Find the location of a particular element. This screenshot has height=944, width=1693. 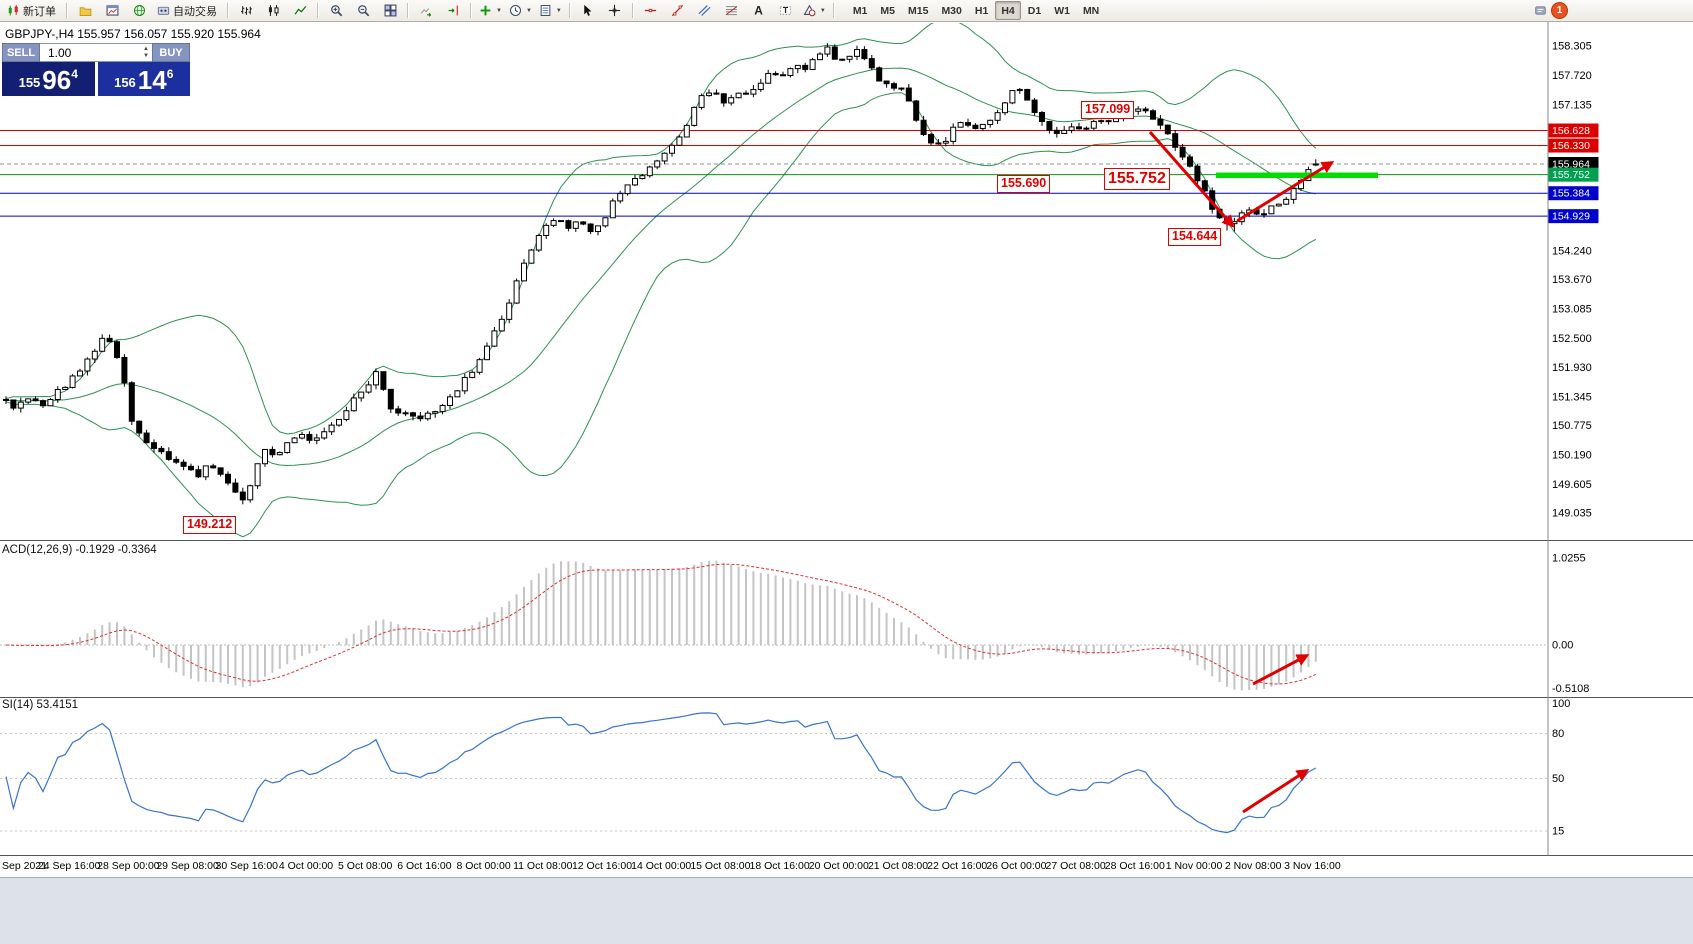

timeframe-h4-button: H4 is located at coordinates (1008, 10).